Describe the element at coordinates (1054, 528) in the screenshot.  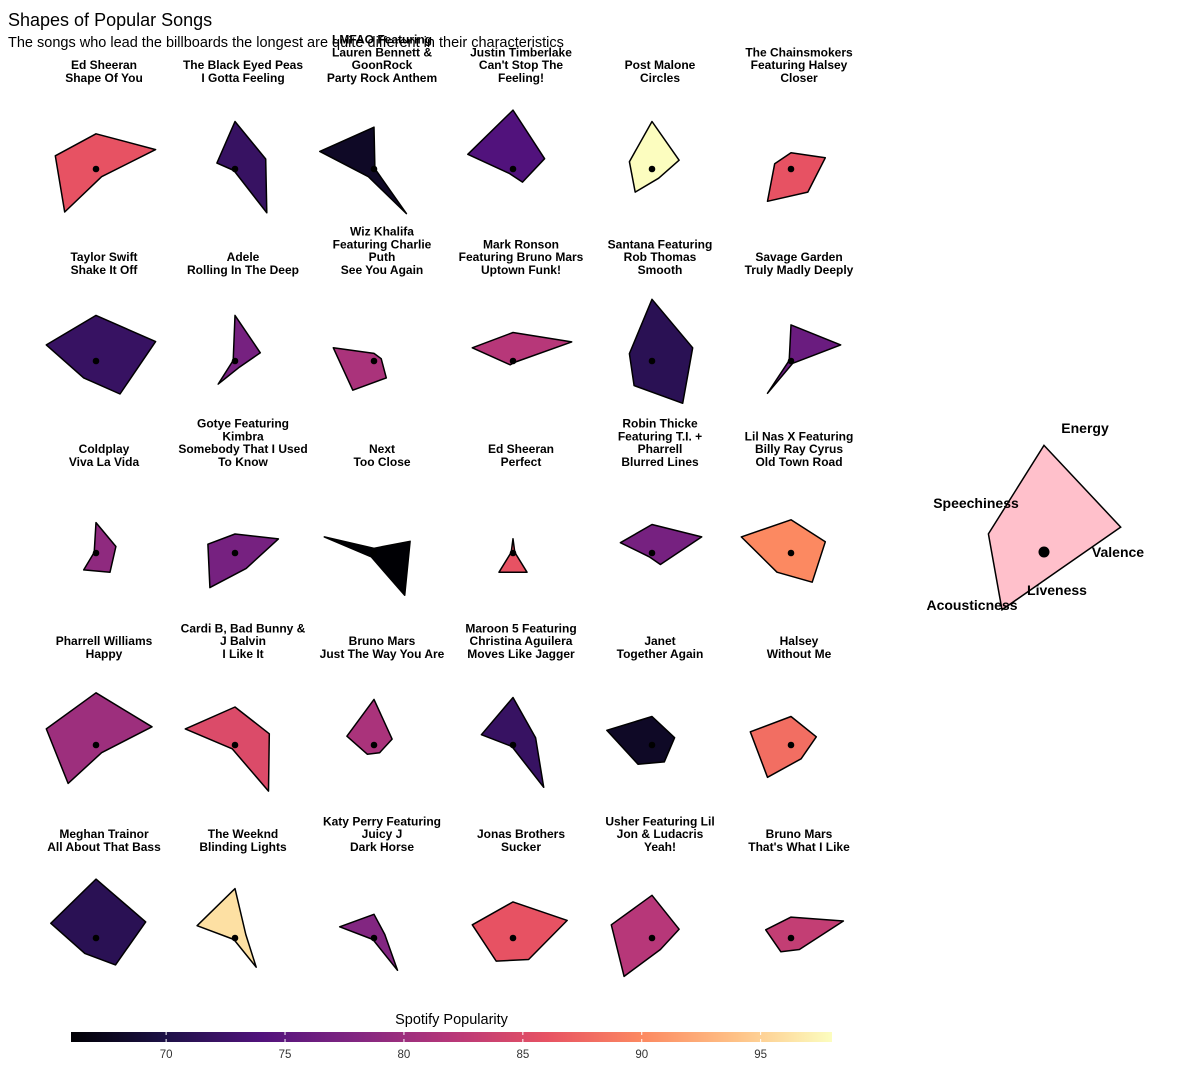
I see `legend-shape` at that location.